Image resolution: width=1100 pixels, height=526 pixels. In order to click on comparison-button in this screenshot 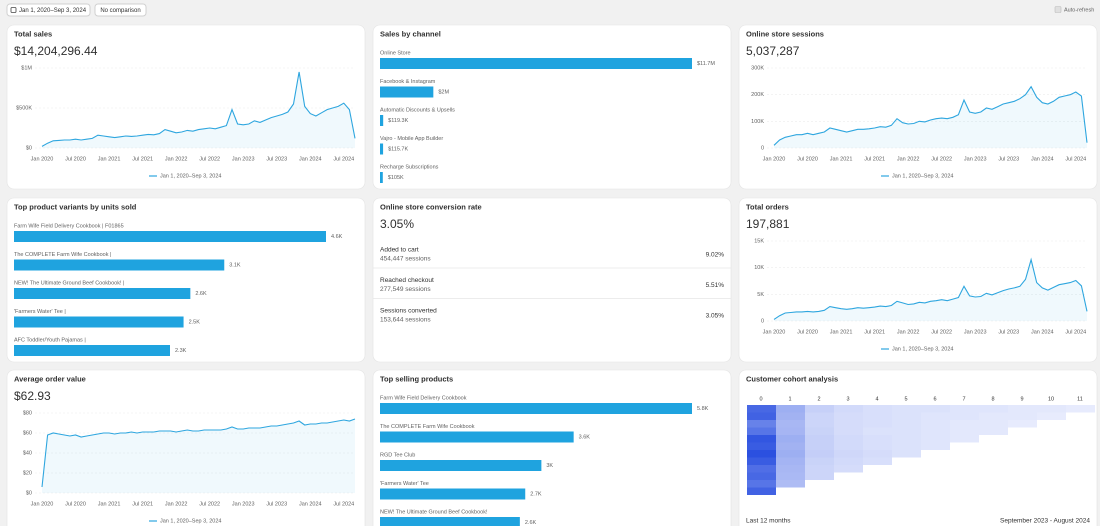, I will do `click(120, 10)`.